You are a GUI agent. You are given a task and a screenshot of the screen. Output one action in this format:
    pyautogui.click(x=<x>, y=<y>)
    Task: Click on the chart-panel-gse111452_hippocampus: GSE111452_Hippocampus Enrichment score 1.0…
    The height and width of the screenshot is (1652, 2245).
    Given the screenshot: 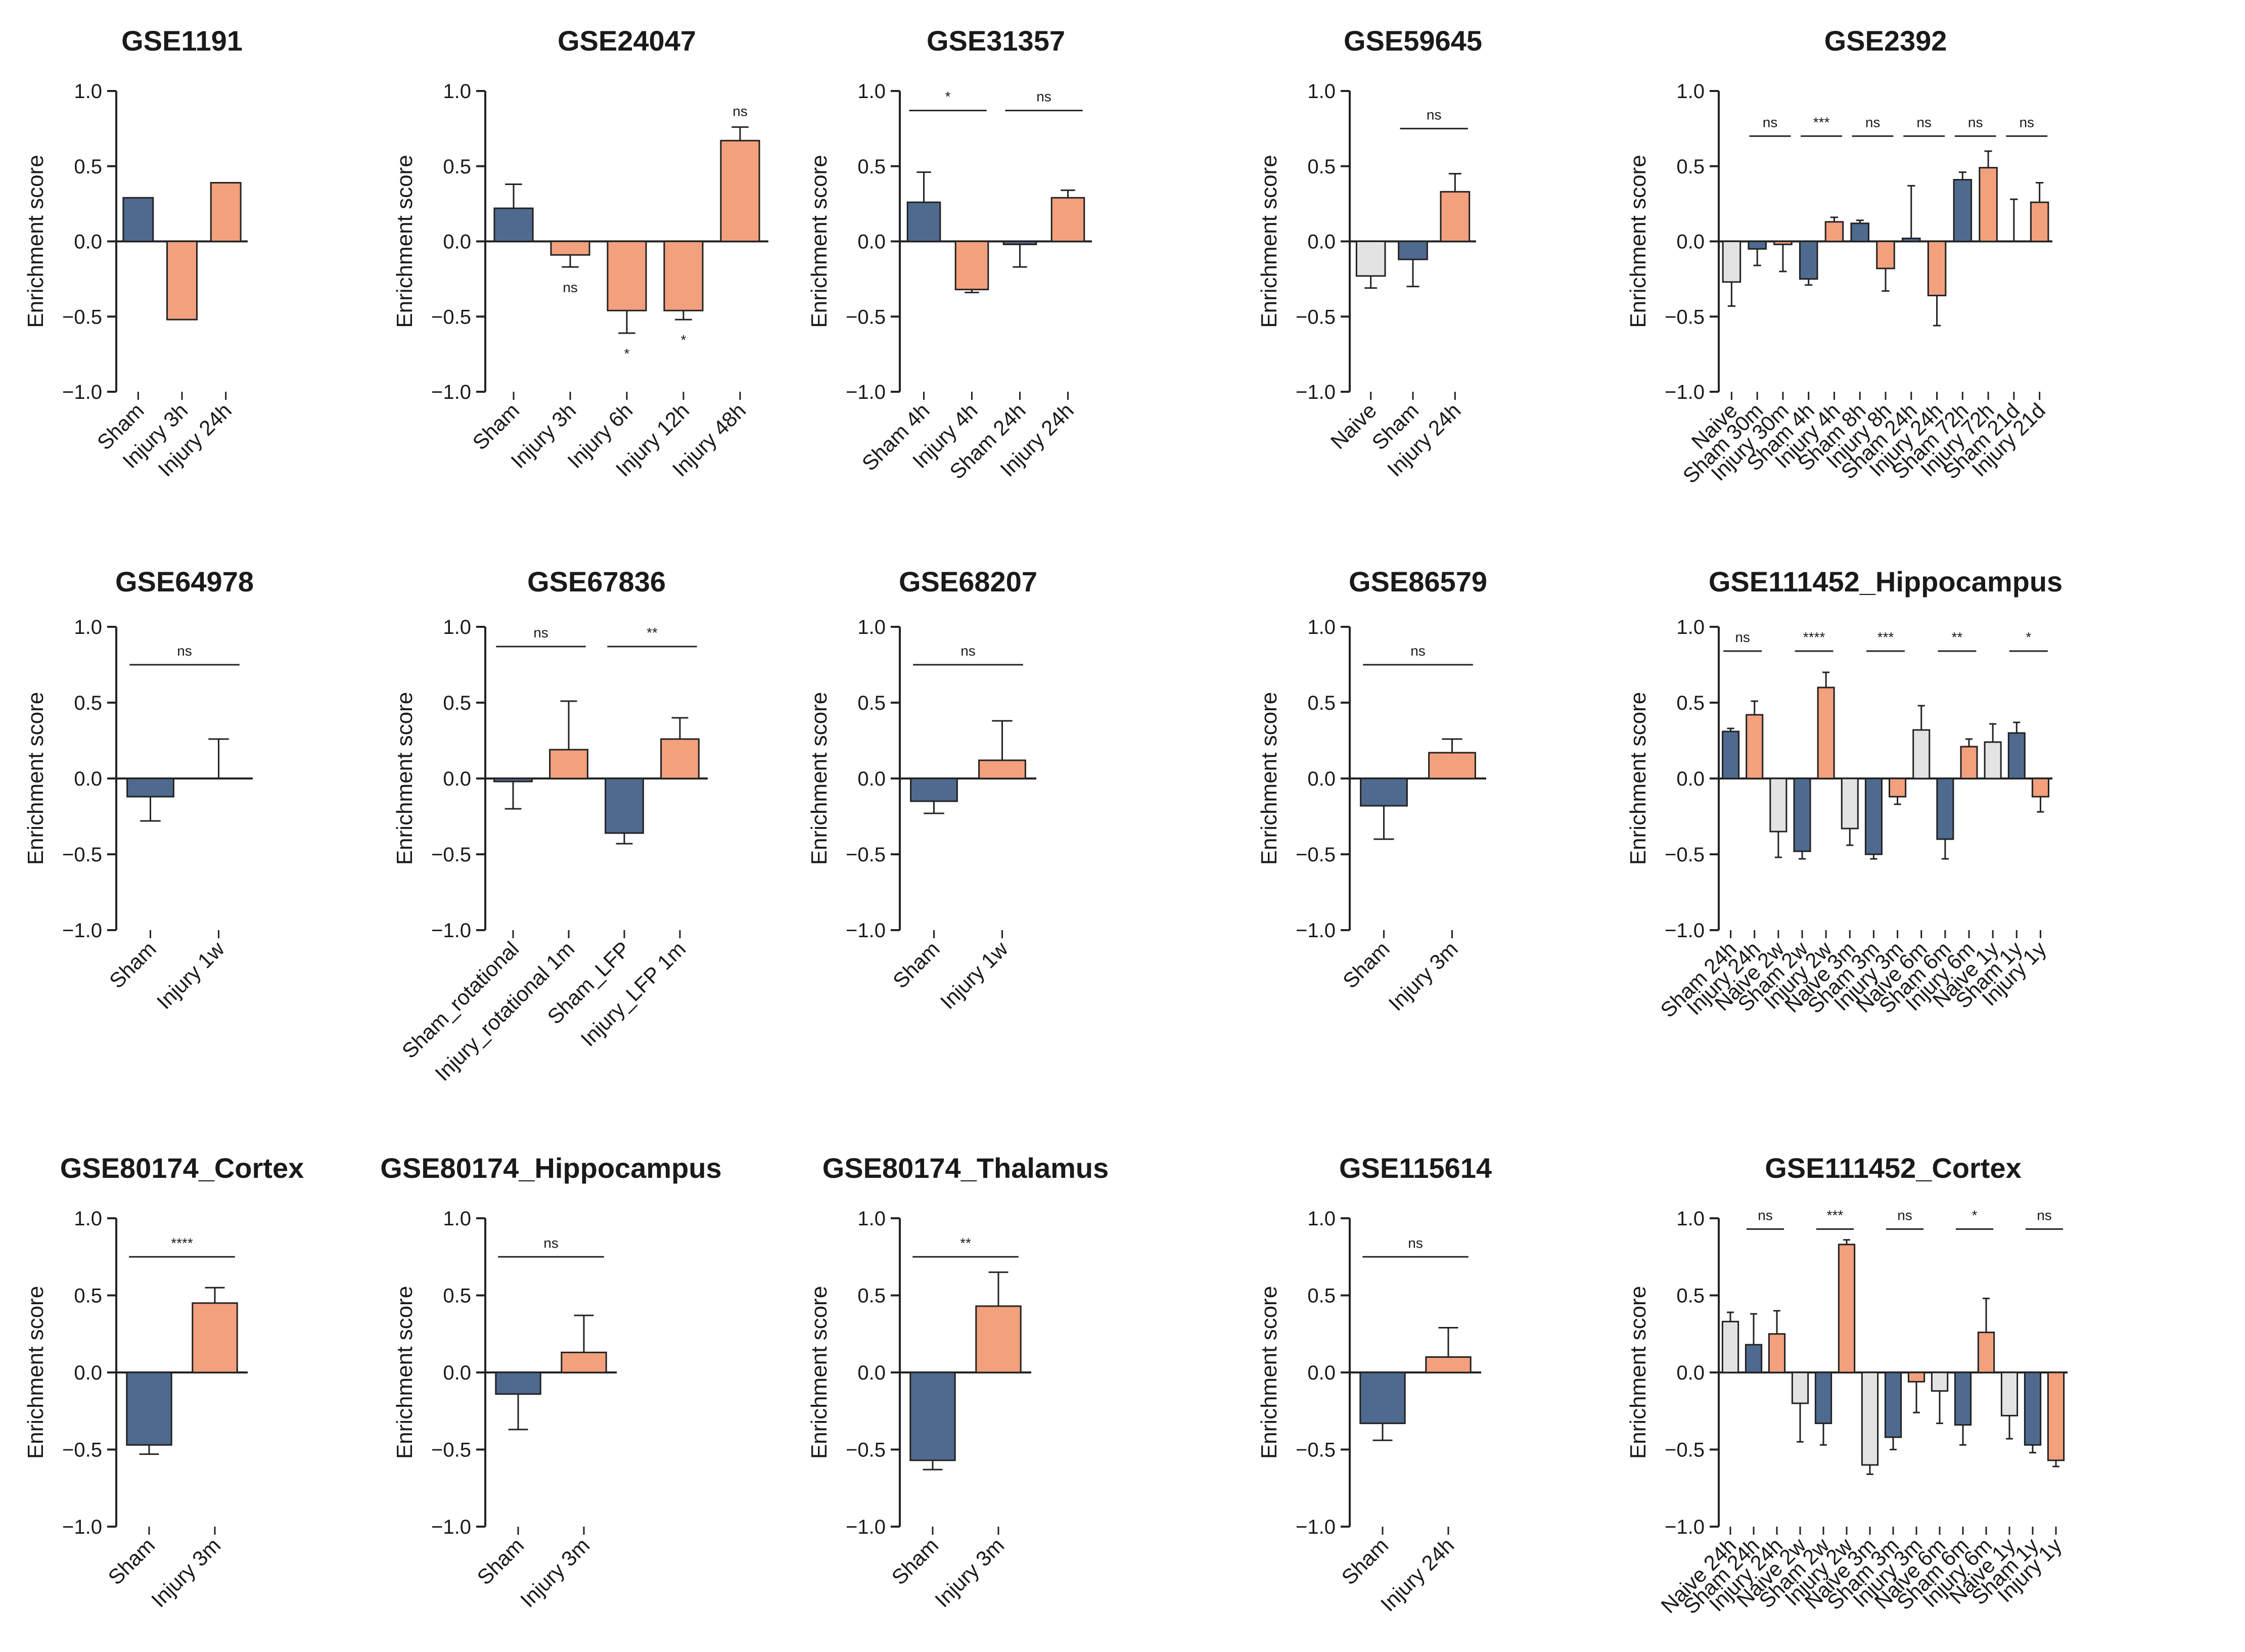 What is the action you would take?
    pyautogui.click(x=1844, y=794)
    